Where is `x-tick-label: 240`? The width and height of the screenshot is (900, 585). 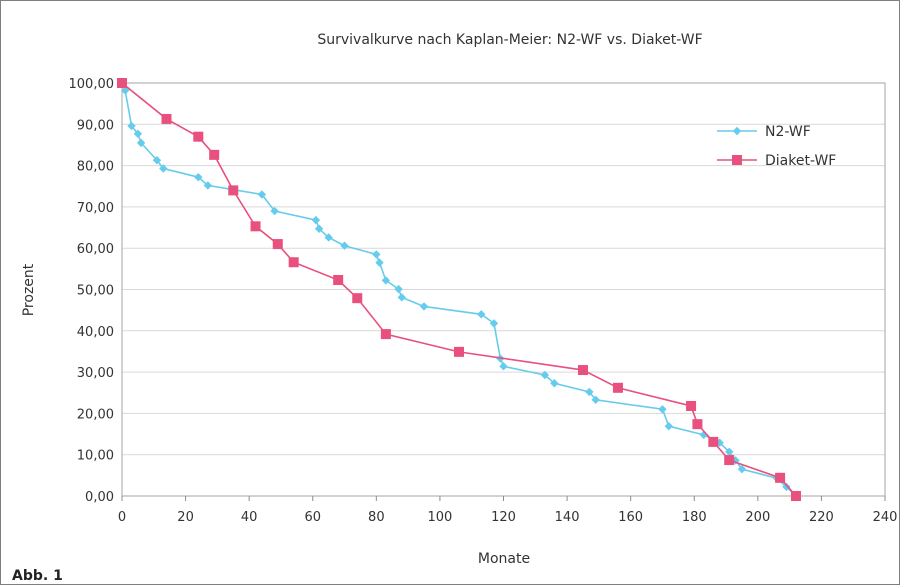 x-tick-label: 240 is located at coordinates (885, 517).